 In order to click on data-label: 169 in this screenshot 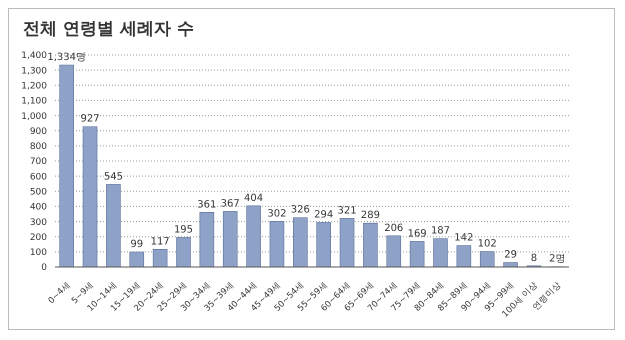, I will do `click(417, 234)`.